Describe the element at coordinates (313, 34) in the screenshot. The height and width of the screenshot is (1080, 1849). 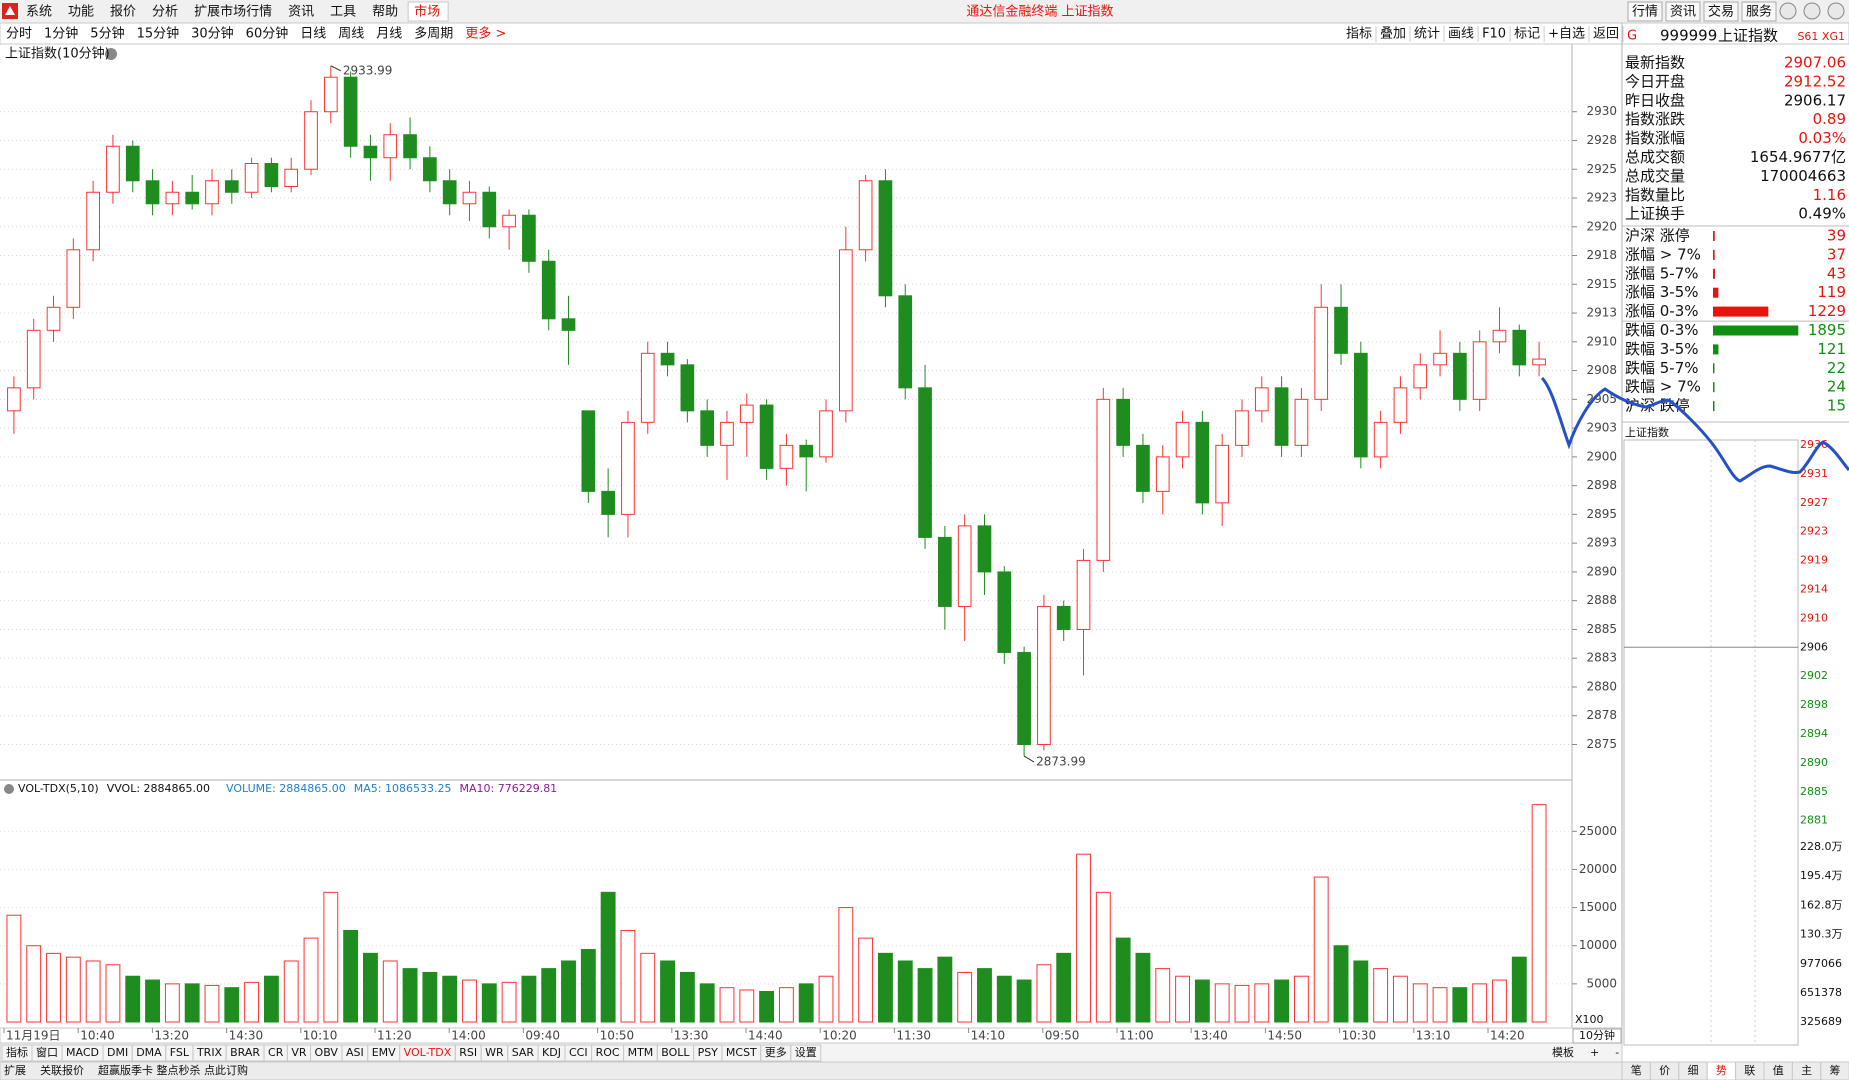
I see `period-tab: 日线` at that location.